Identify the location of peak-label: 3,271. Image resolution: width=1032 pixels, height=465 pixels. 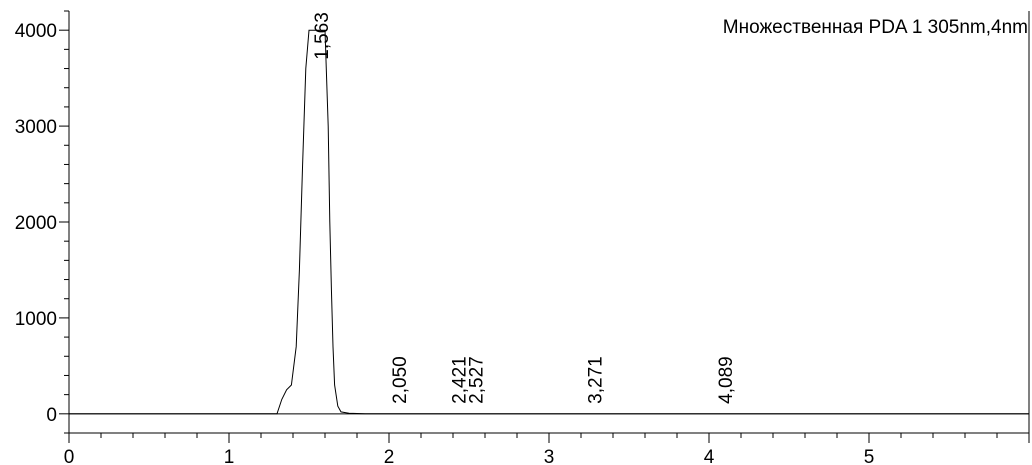
(595, 380).